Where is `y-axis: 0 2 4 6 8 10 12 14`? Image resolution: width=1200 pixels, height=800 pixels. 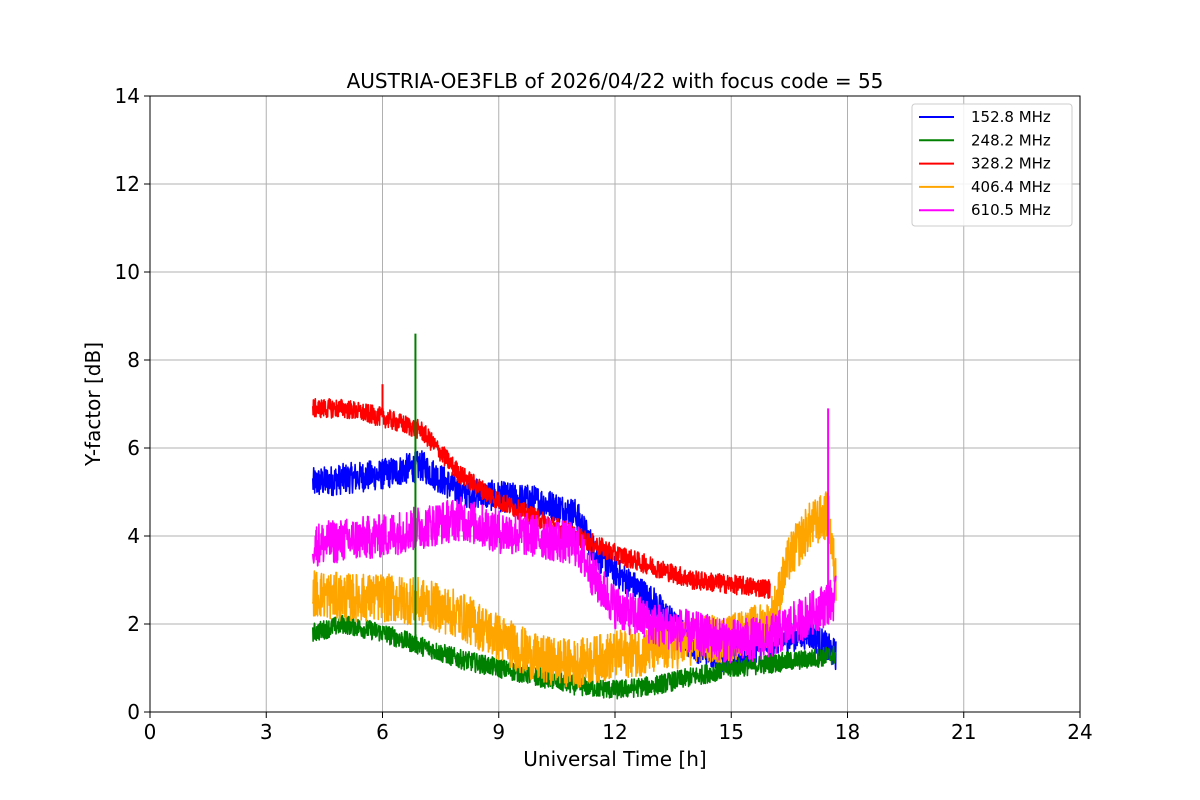
y-axis: 0 2 4 6 8 10 12 14 is located at coordinates (132, 404).